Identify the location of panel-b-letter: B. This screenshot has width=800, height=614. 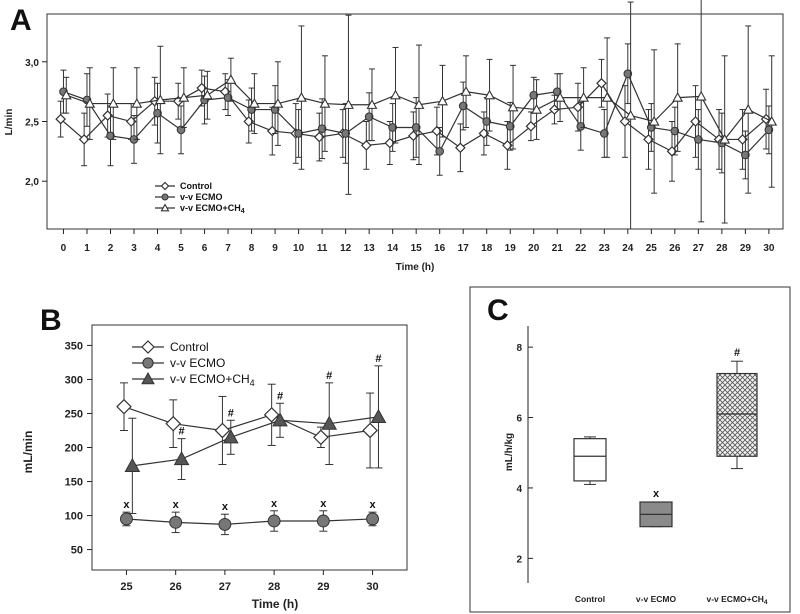
(51, 320).